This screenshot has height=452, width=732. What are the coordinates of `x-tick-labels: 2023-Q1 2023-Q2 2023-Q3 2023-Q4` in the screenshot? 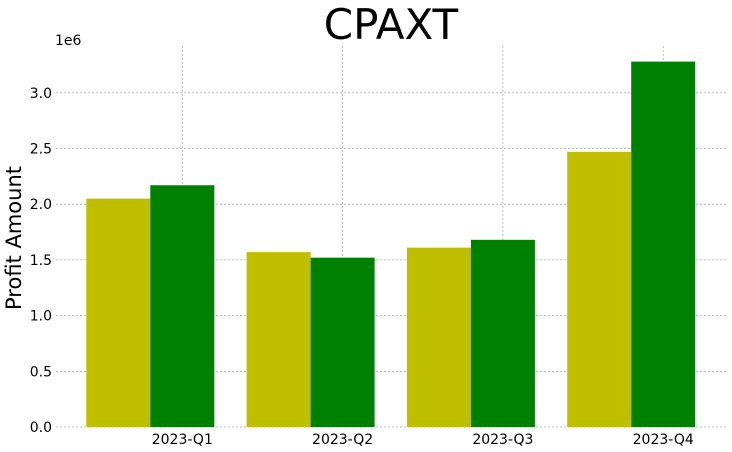 It's located at (423, 440).